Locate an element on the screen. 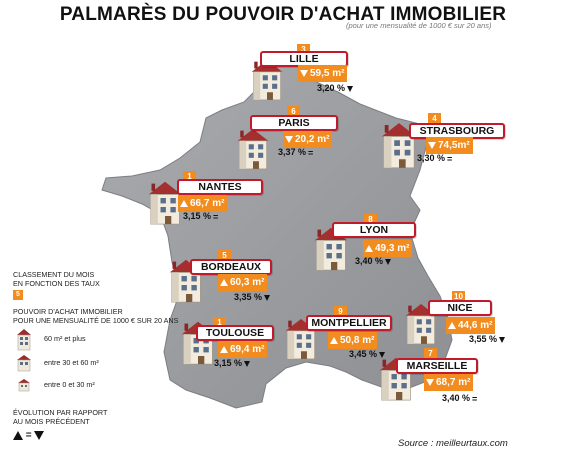 This screenshot has height=456, width=566. source-credit: Source : meilleurtaux.com is located at coordinates (453, 443).